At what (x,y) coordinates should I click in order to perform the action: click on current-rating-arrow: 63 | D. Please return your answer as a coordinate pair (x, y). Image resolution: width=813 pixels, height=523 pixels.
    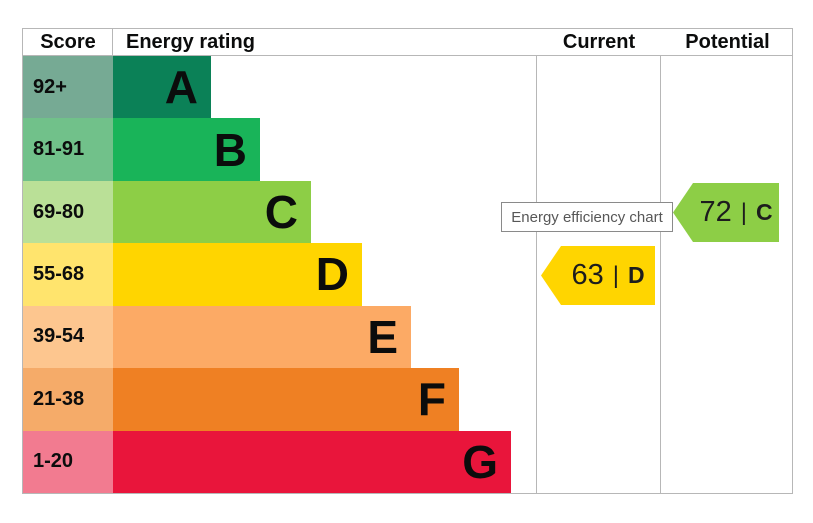
    Looking at the image, I should click on (598, 275).